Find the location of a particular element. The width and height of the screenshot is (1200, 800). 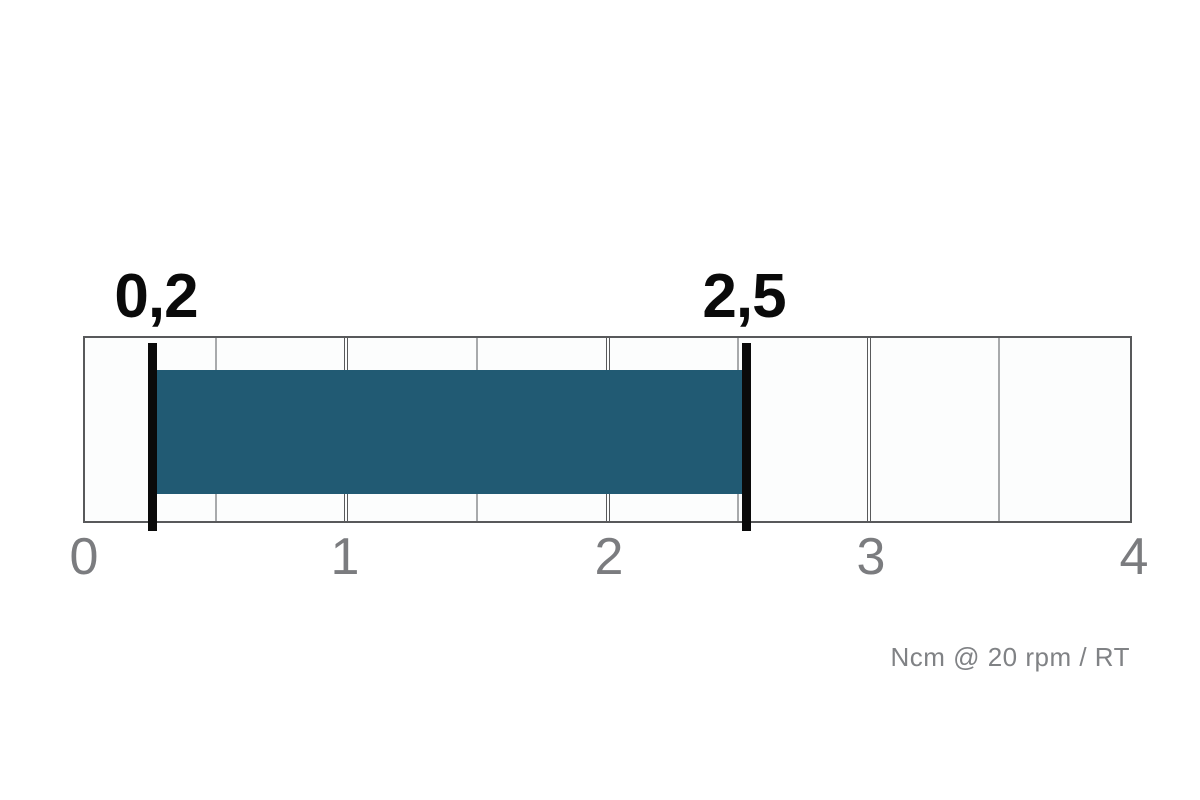

range-bar is located at coordinates (449, 432).